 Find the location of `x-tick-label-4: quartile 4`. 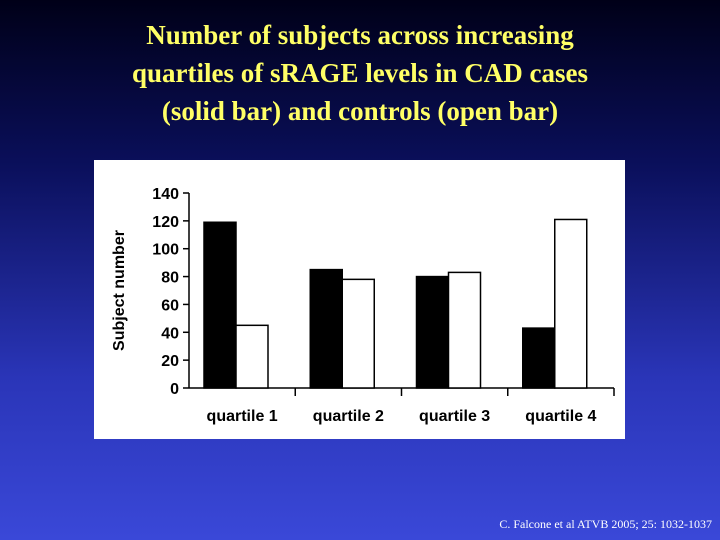

x-tick-label-4: quartile 4 is located at coordinates (560, 416).